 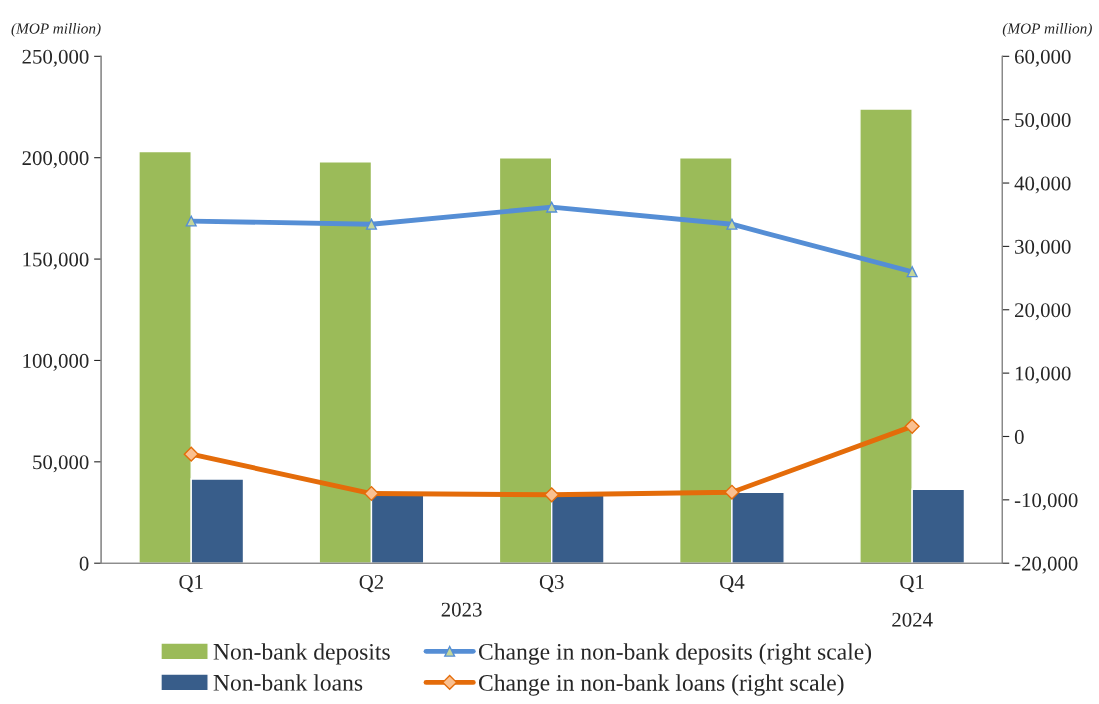 What do you see at coordinates (288, 682) in the screenshot?
I see `legend-label: Non-bank loans` at bounding box center [288, 682].